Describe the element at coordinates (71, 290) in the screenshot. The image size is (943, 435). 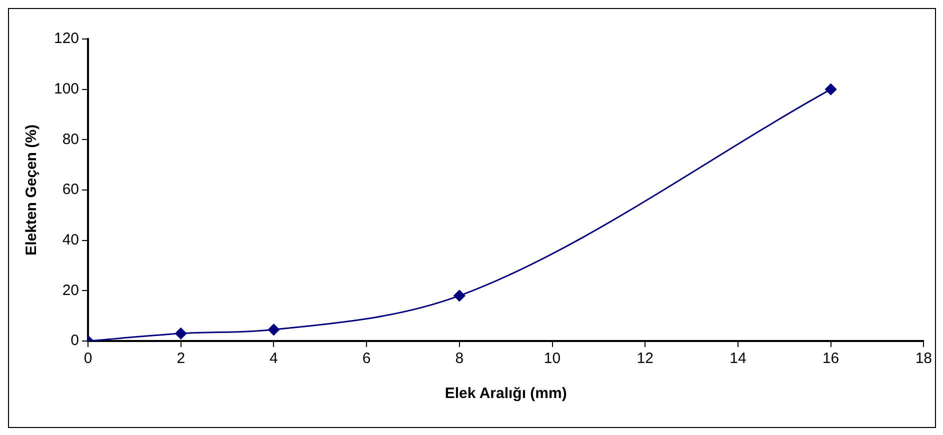
I see `y-tick-label: 20` at that location.